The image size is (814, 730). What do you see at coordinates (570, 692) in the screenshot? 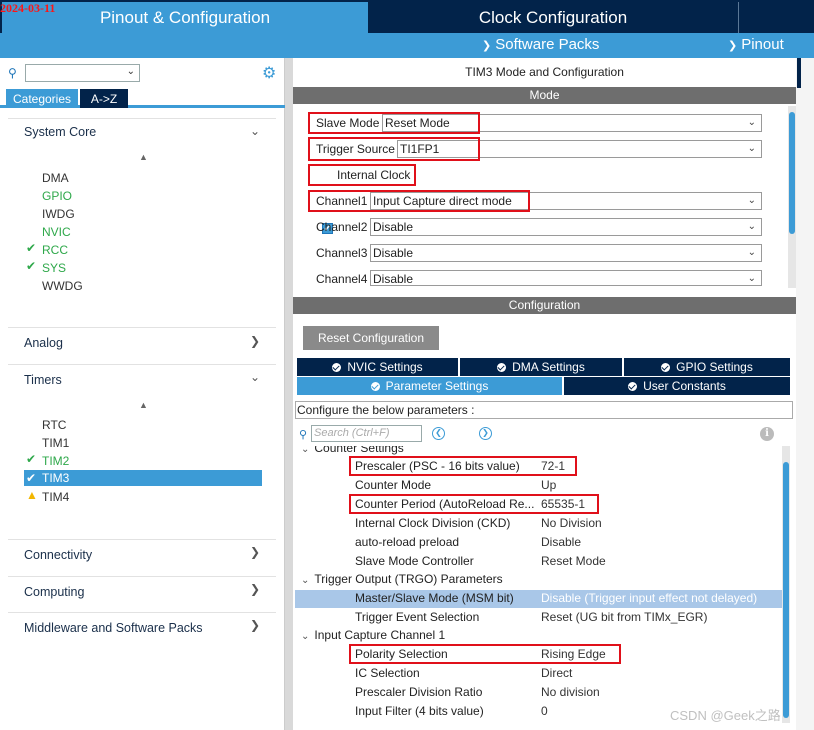
I see `param-value: No division` at bounding box center [570, 692].